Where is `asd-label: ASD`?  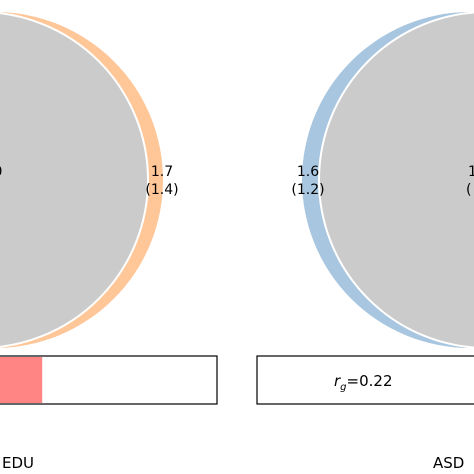 asd-label: ASD is located at coordinates (448, 463).